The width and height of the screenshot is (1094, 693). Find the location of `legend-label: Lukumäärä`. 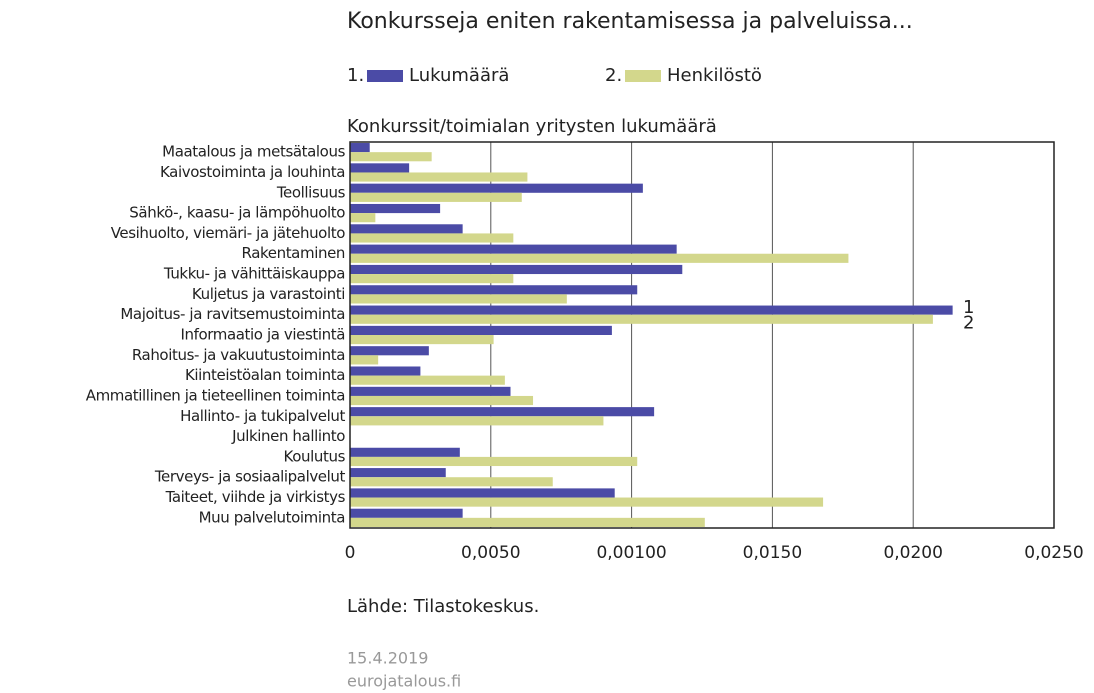

legend-label: Lukumäärä is located at coordinates (459, 75).